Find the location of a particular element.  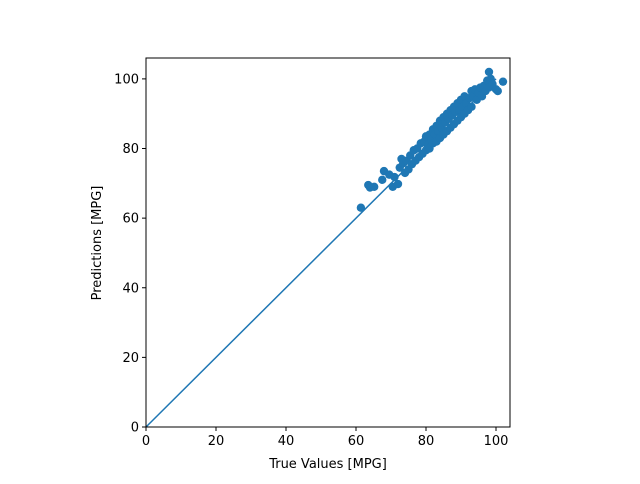

y-tick-label: 40 is located at coordinates (130, 288).